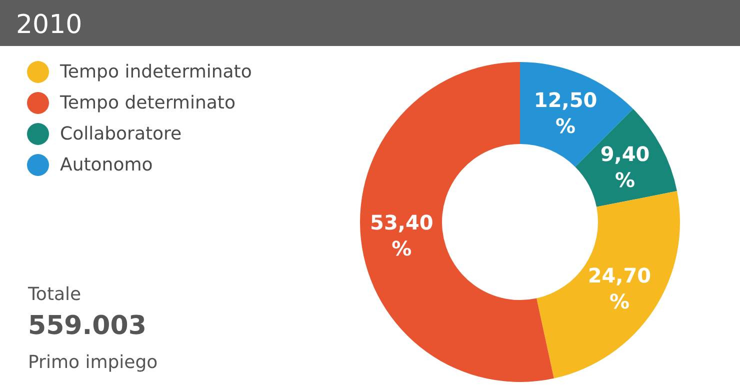 This screenshot has height=389, width=740. Describe the element at coordinates (106, 165) in the screenshot. I see `legend-label: Autonomo` at that location.